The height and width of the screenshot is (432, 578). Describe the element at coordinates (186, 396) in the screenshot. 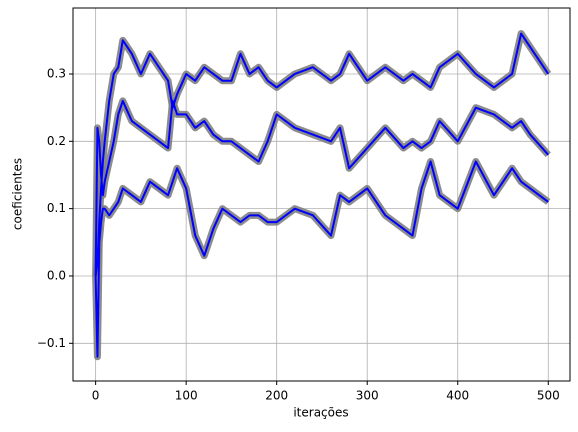

I see `x-tick-label: 100` at that location.